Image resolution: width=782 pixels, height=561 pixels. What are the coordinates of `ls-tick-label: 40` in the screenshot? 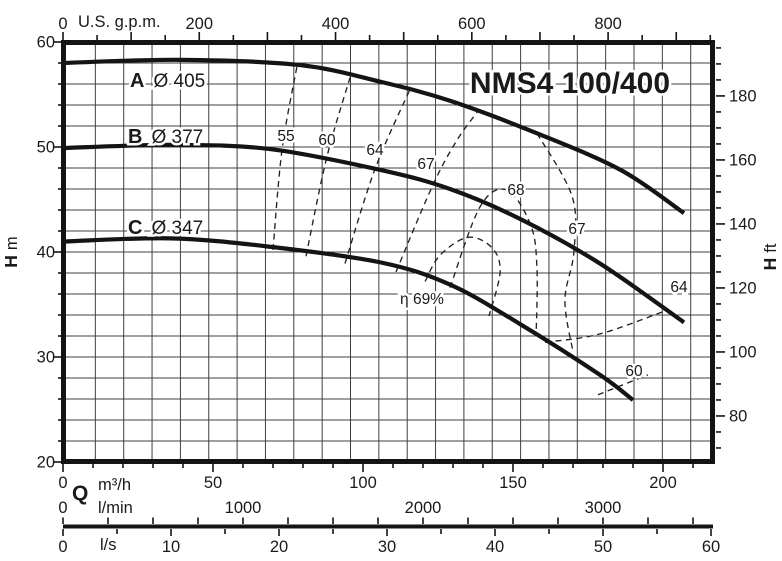 It's located at (495, 547).